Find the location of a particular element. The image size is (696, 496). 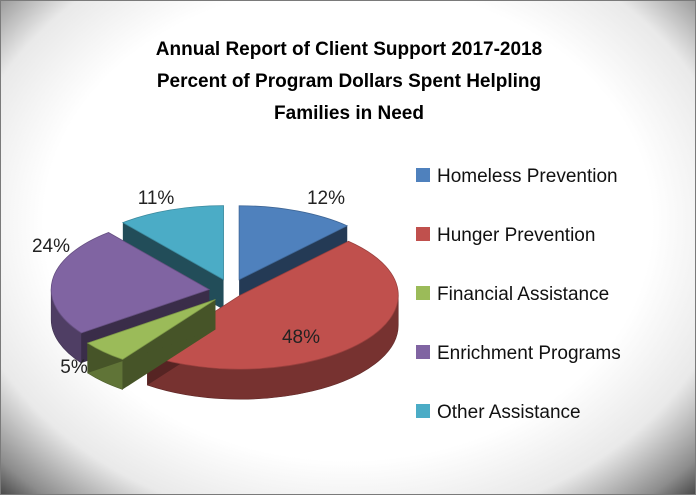

legend-label-hunger-prevention: Hunger Prevention is located at coordinates (516, 235).